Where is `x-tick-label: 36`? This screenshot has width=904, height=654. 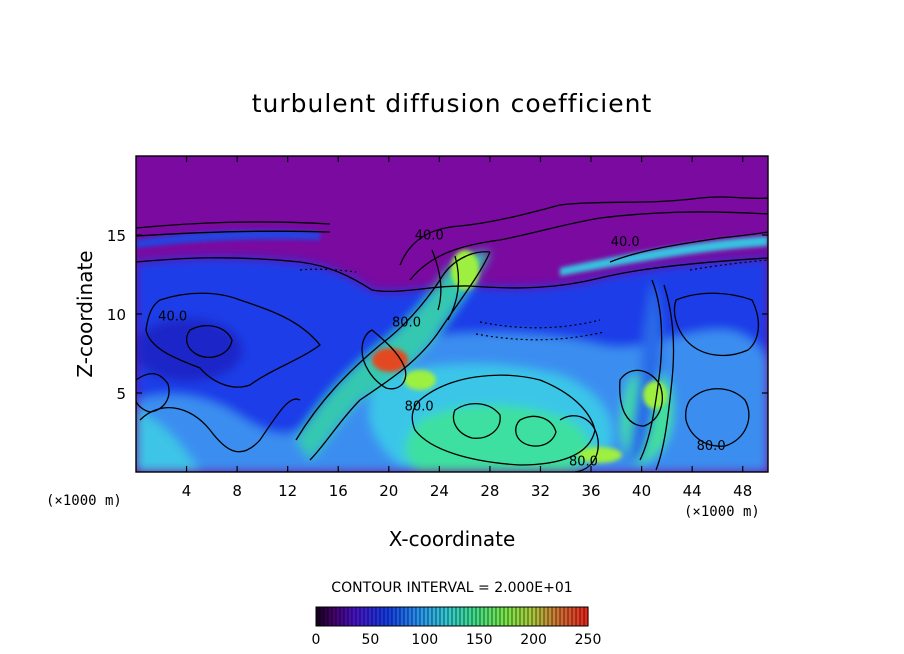
x-tick-label: 36 is located at coordinates (590, 491).